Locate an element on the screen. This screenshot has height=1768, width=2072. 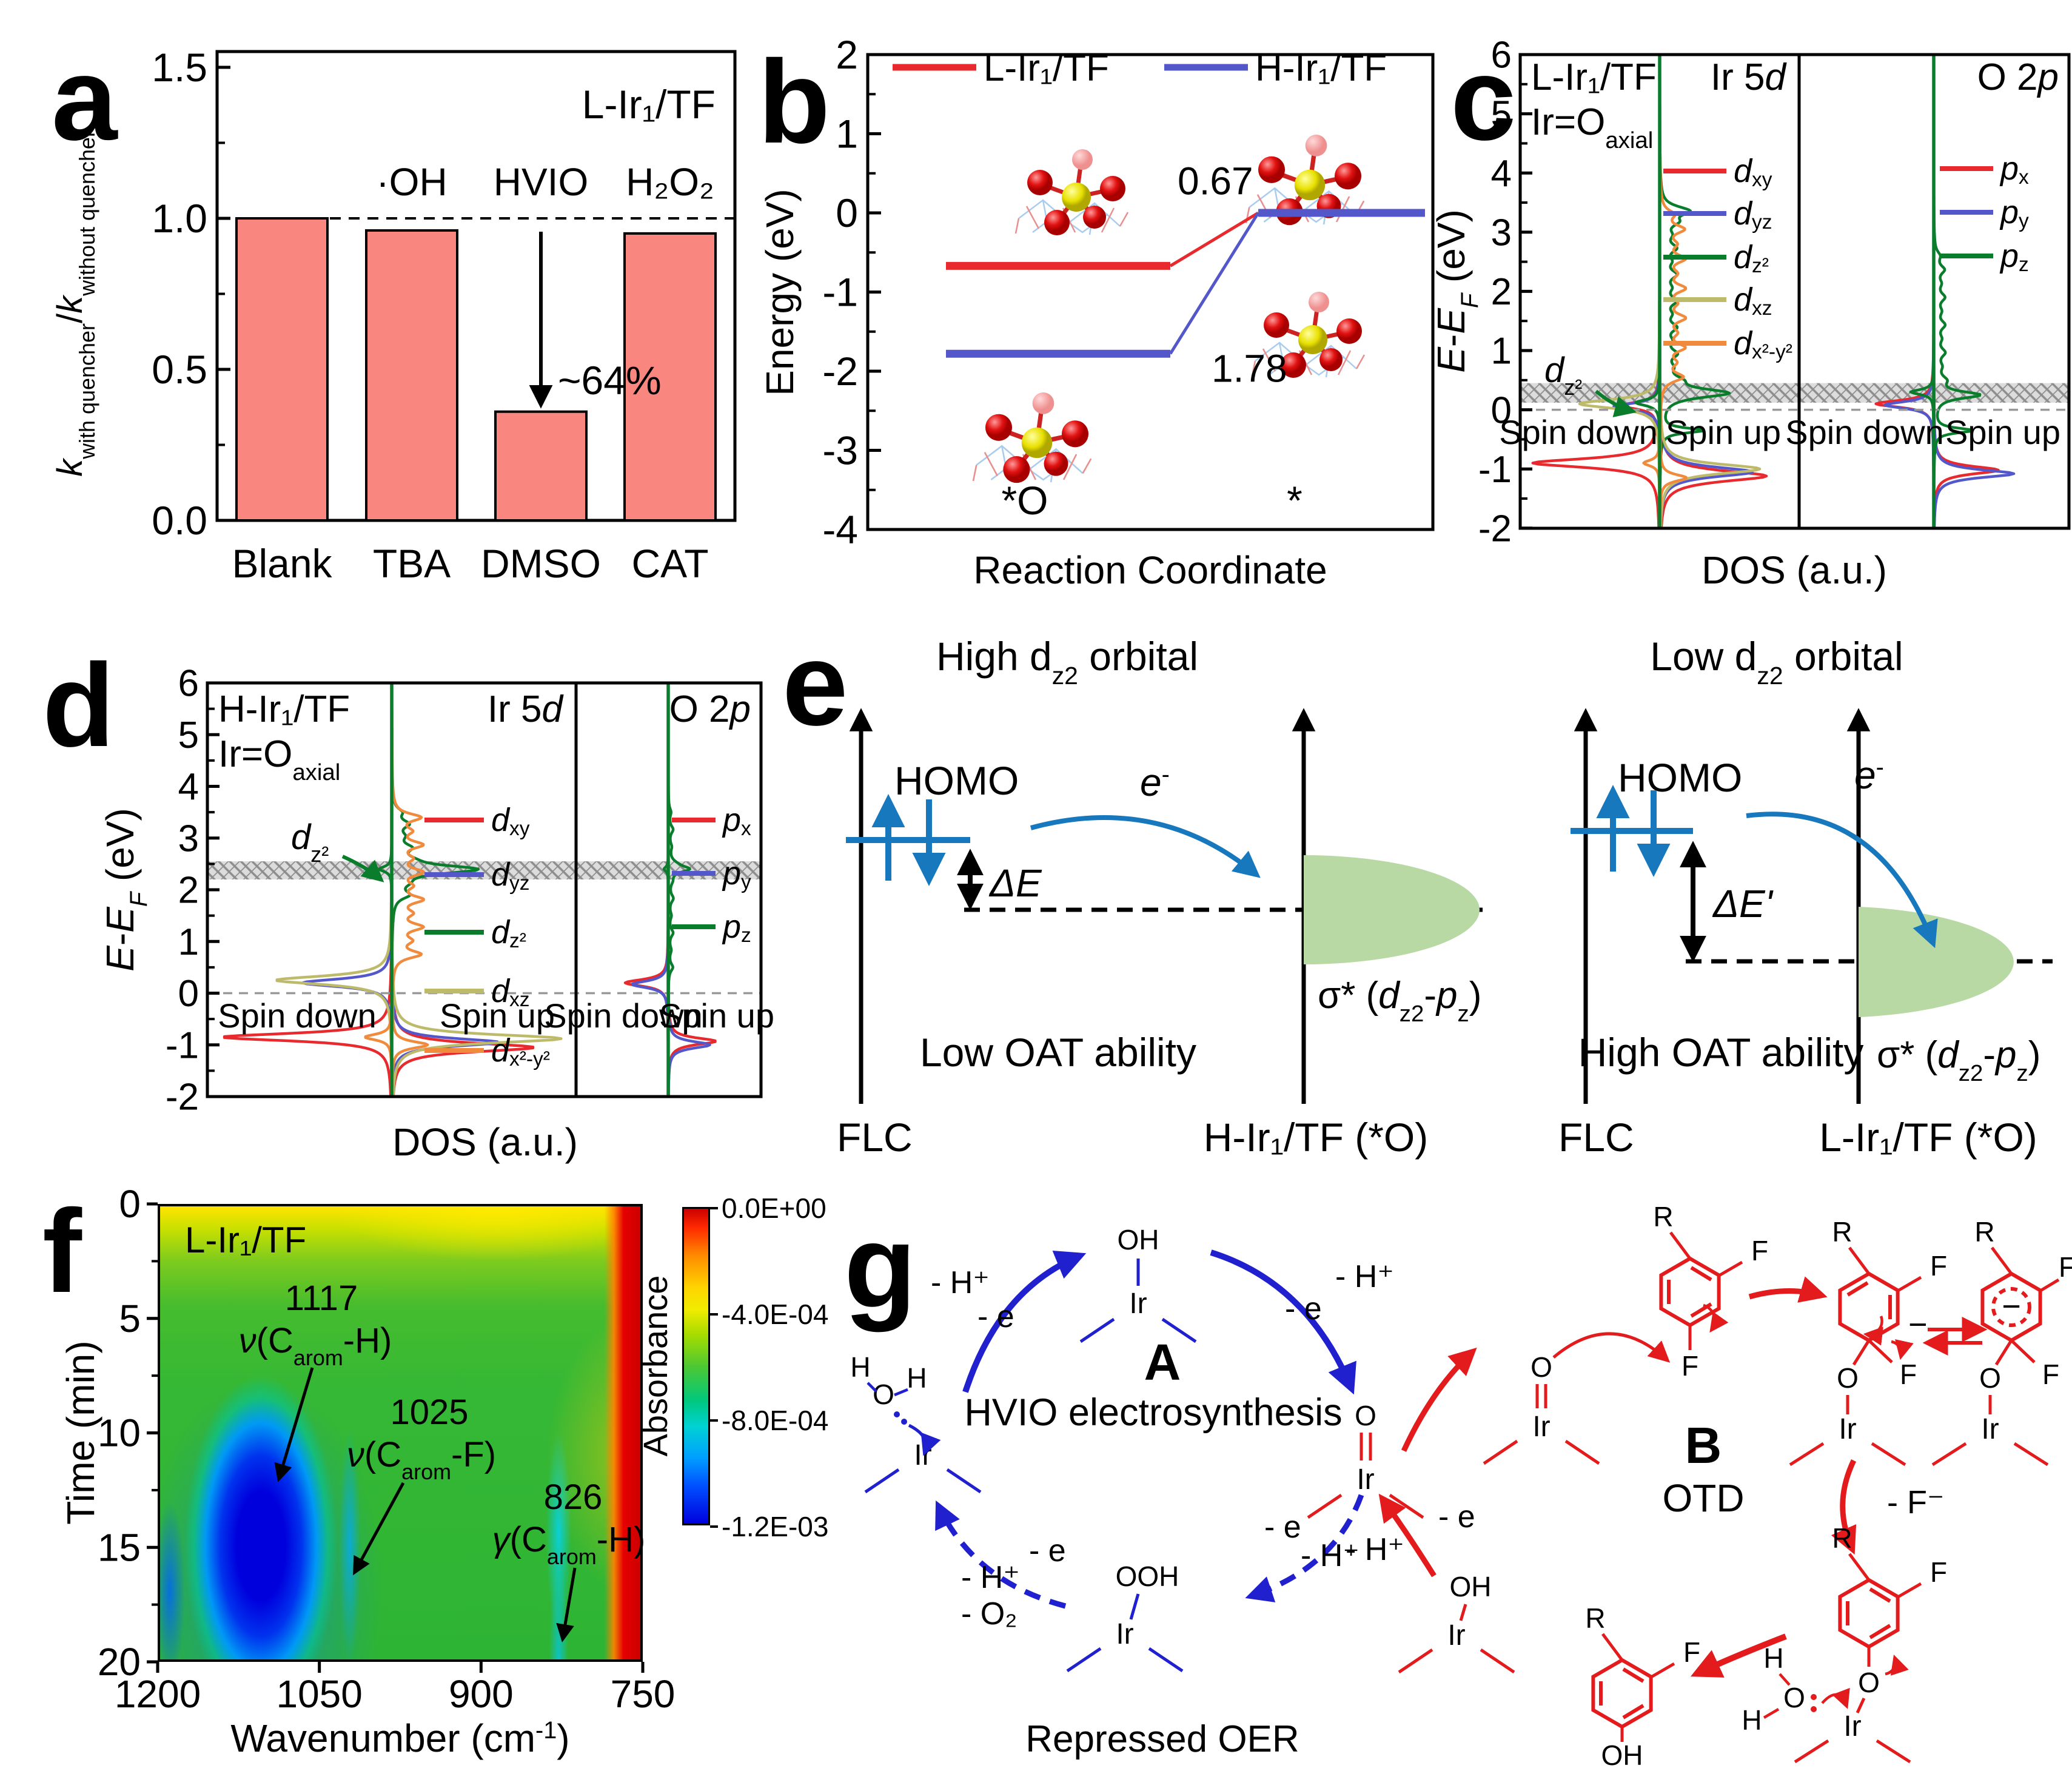
dos-curve-Ir5d-dx2y2-down is located at coordinates (1651, 291).